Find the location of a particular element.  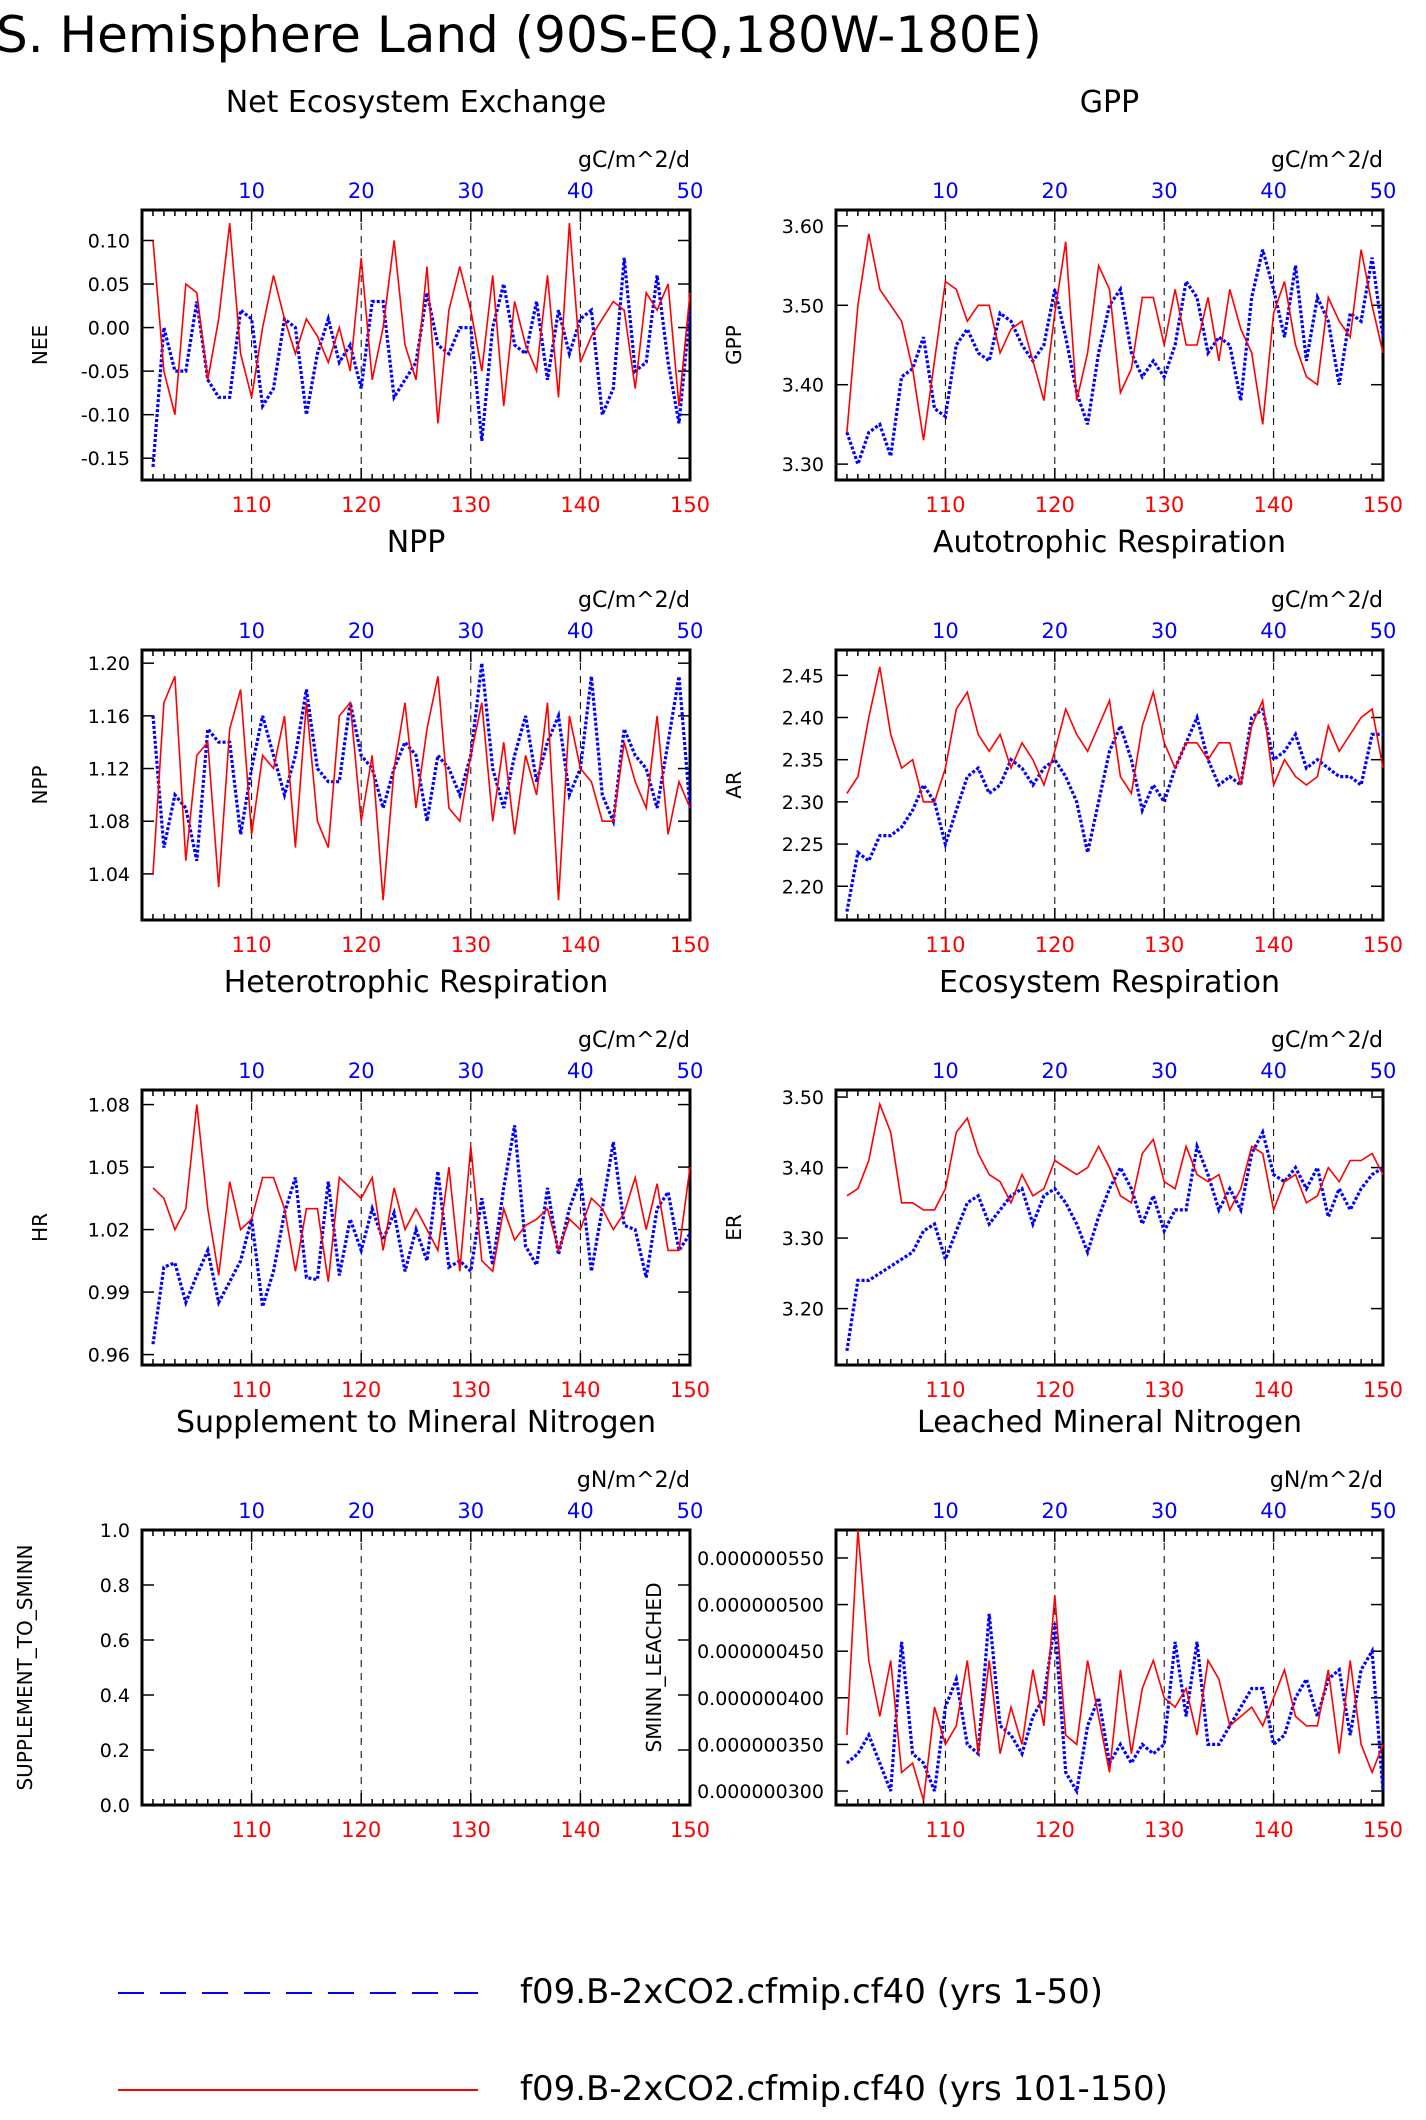

y-tick-label: 3.60 is located at coordinates (803, 227).